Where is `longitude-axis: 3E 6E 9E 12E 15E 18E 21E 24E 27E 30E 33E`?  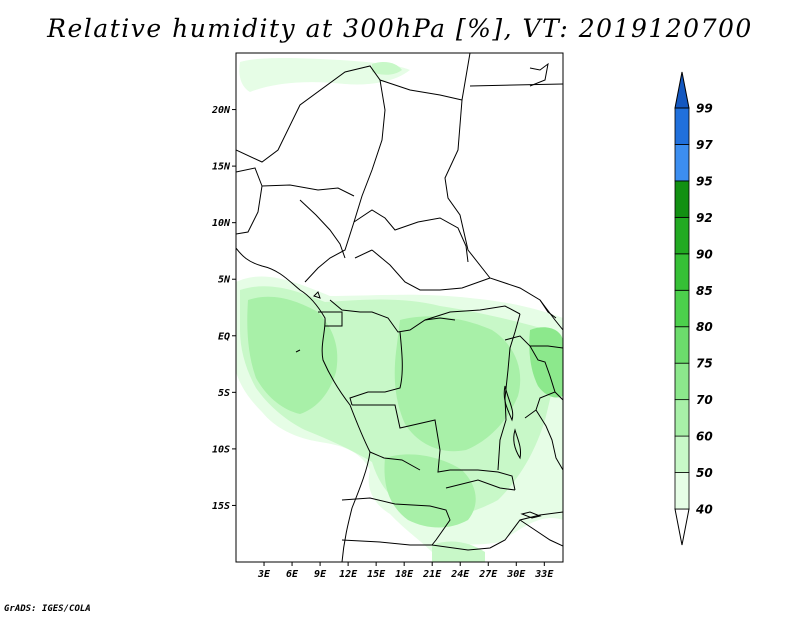
longitude-axis: 3E 6E 9E 12E 15E 18E 21E 24E 27E 30E 33E is located at coordinates (405, 571).